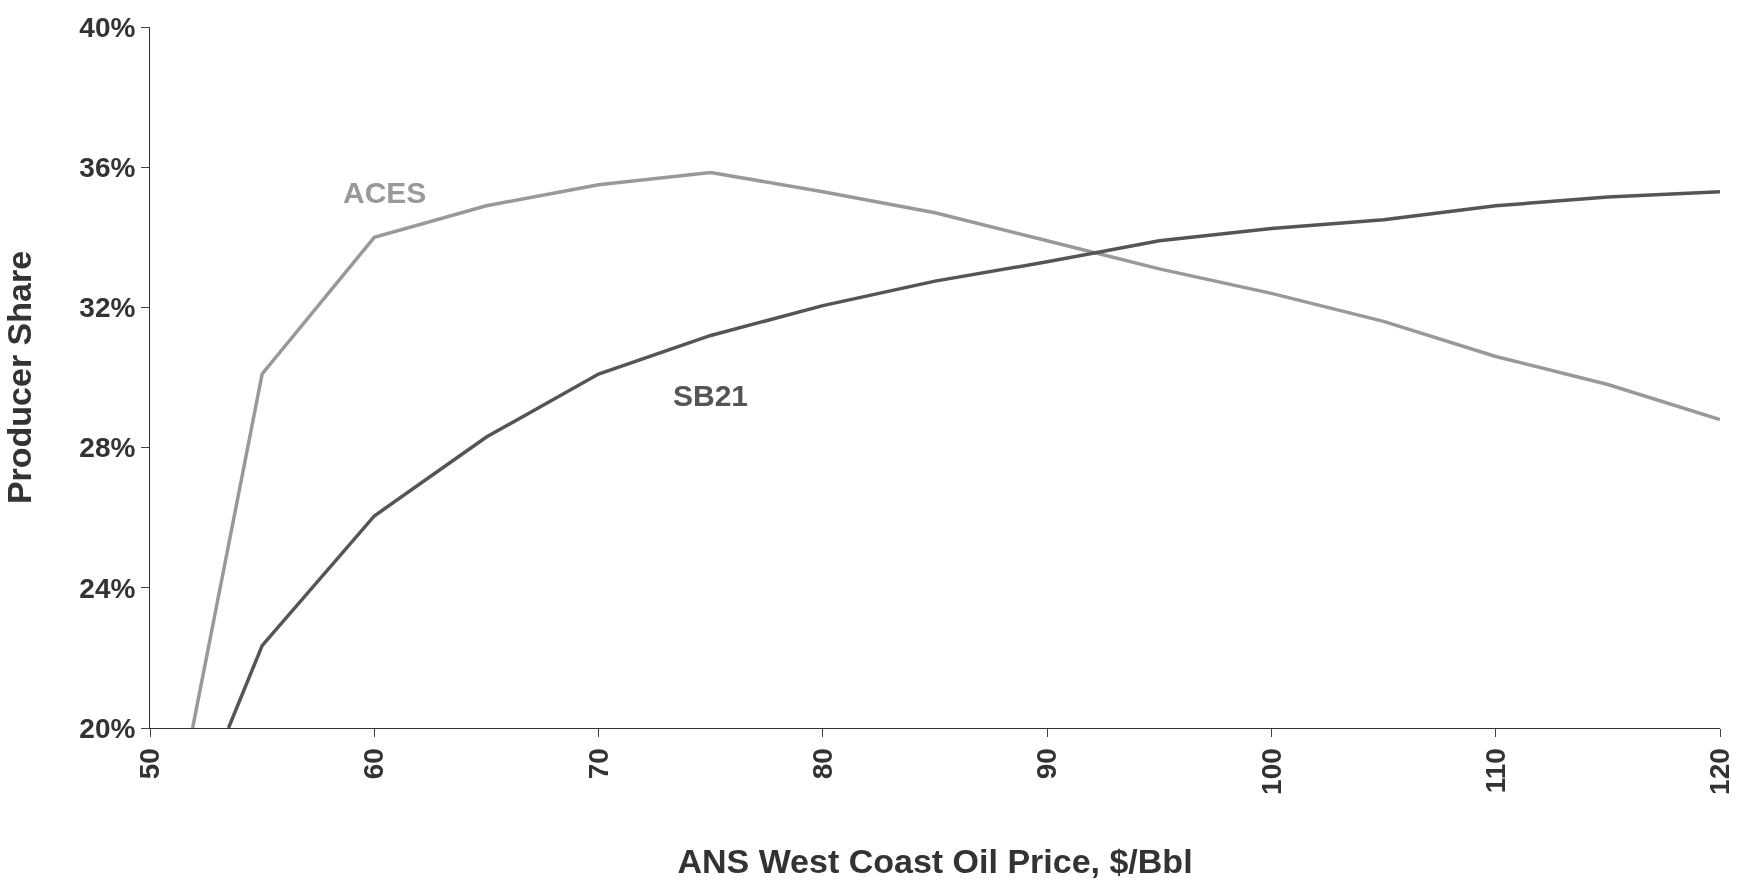 The image size is (1750, 886). I want to click on x-tick-label: 60, so click(374, 764).